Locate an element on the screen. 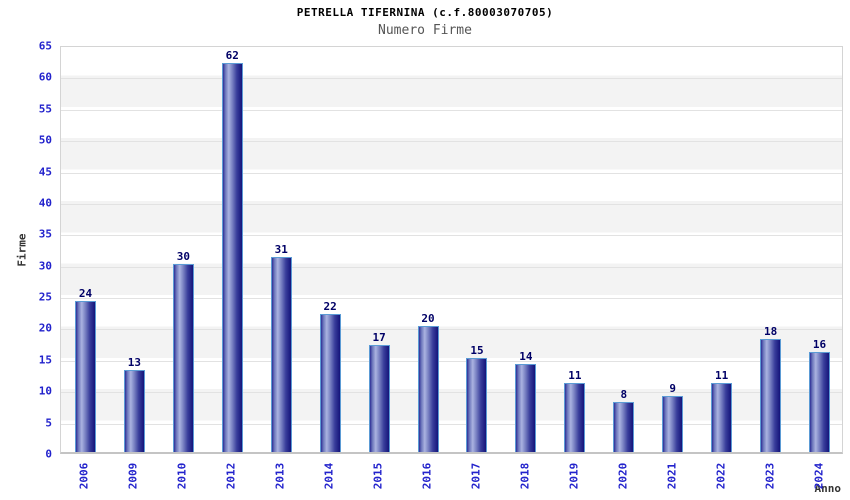  y-tick-label: 25 is located at coordinates (45, 297).